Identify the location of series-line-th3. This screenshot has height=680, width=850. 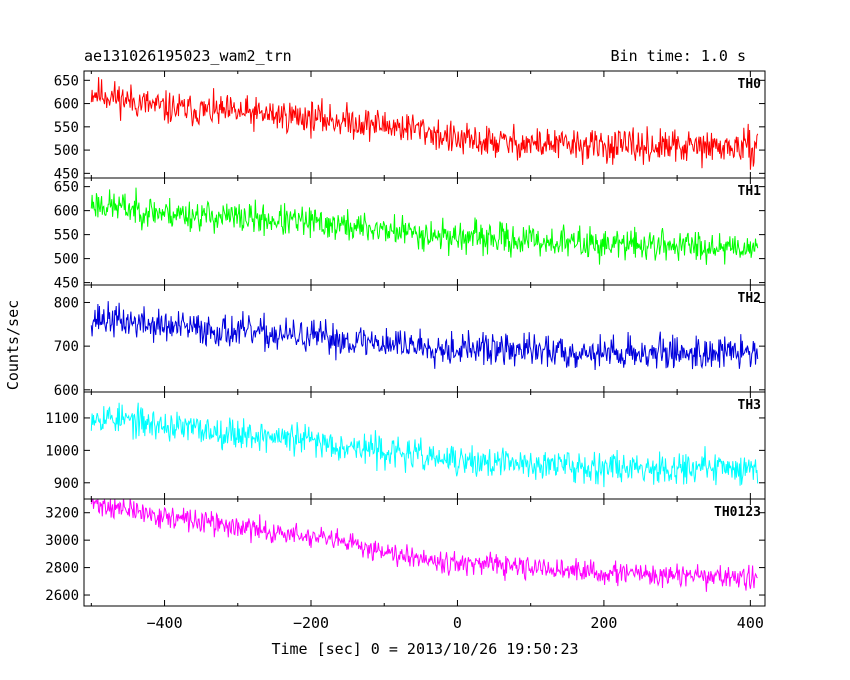
(424, 445).